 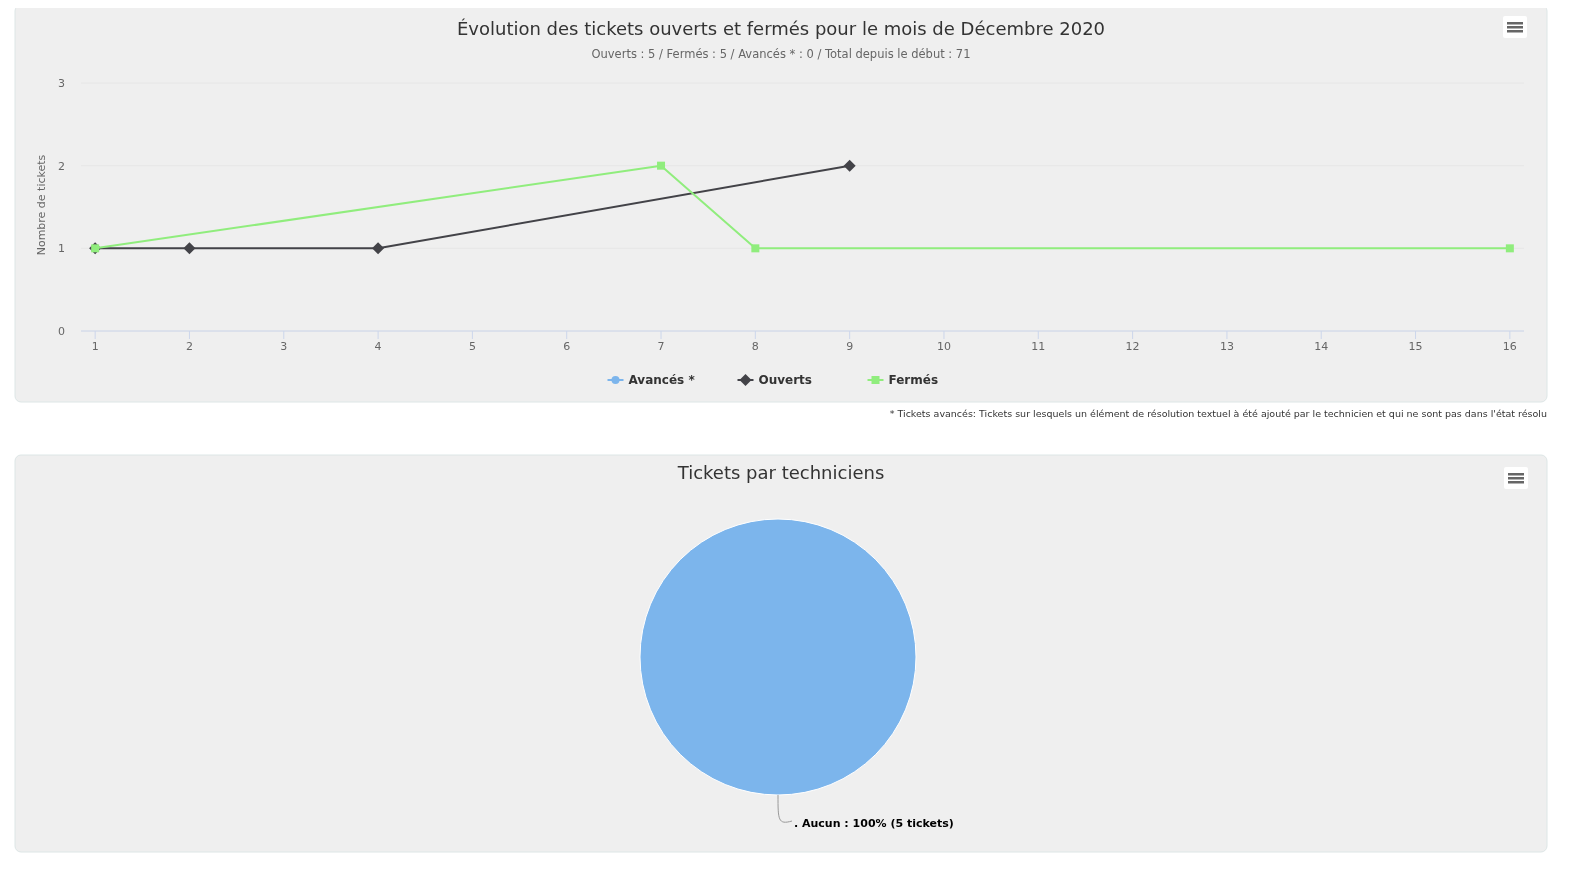 What do you see at coordinates (913, 380) in the screenshot?
I see `legend-label: Fermés` at bounding box center [913, 380].